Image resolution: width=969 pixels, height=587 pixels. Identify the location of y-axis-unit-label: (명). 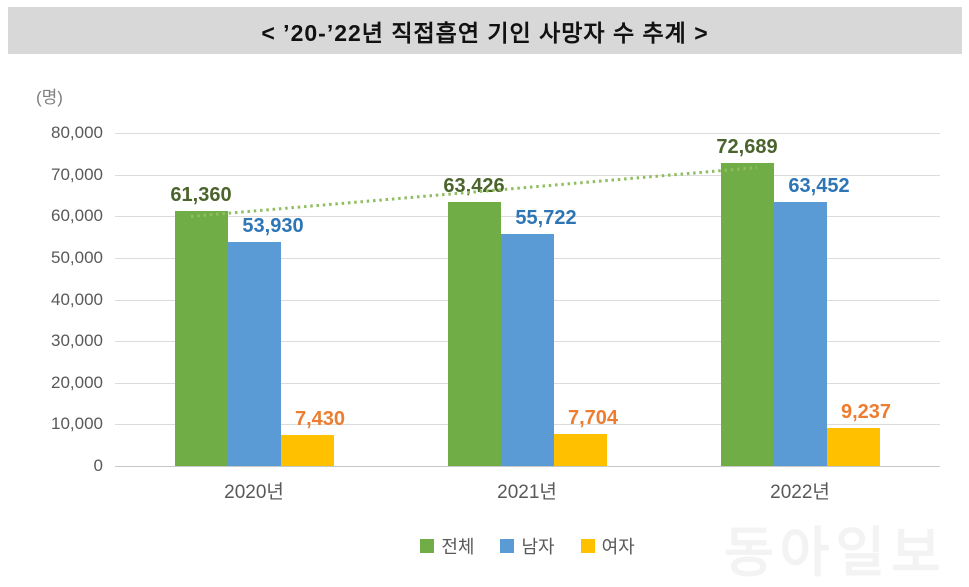
(49, 97).